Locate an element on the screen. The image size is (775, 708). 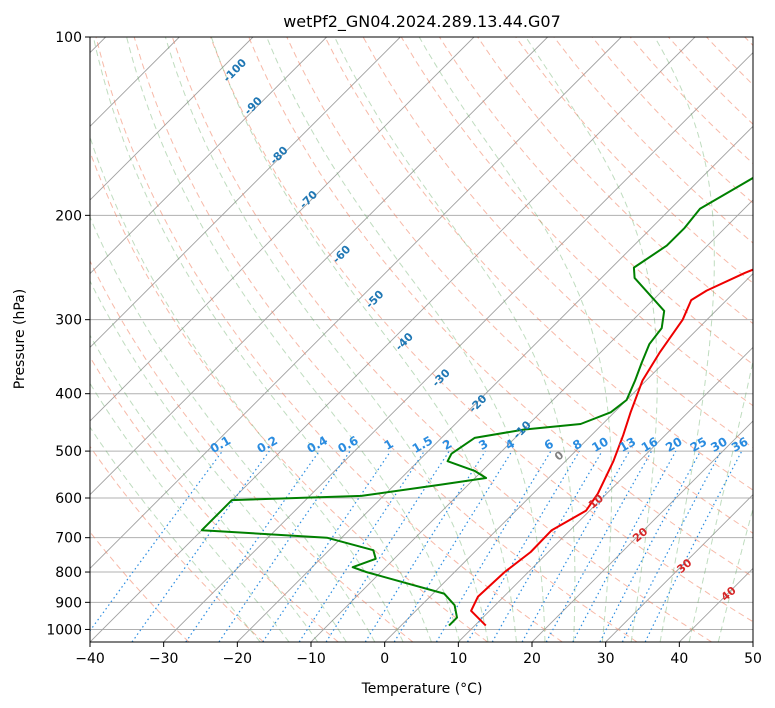
x-axis-ticks: −40 −30 −20 −10 0 10 20 30 40 50 is located at coordinates (418, 654).